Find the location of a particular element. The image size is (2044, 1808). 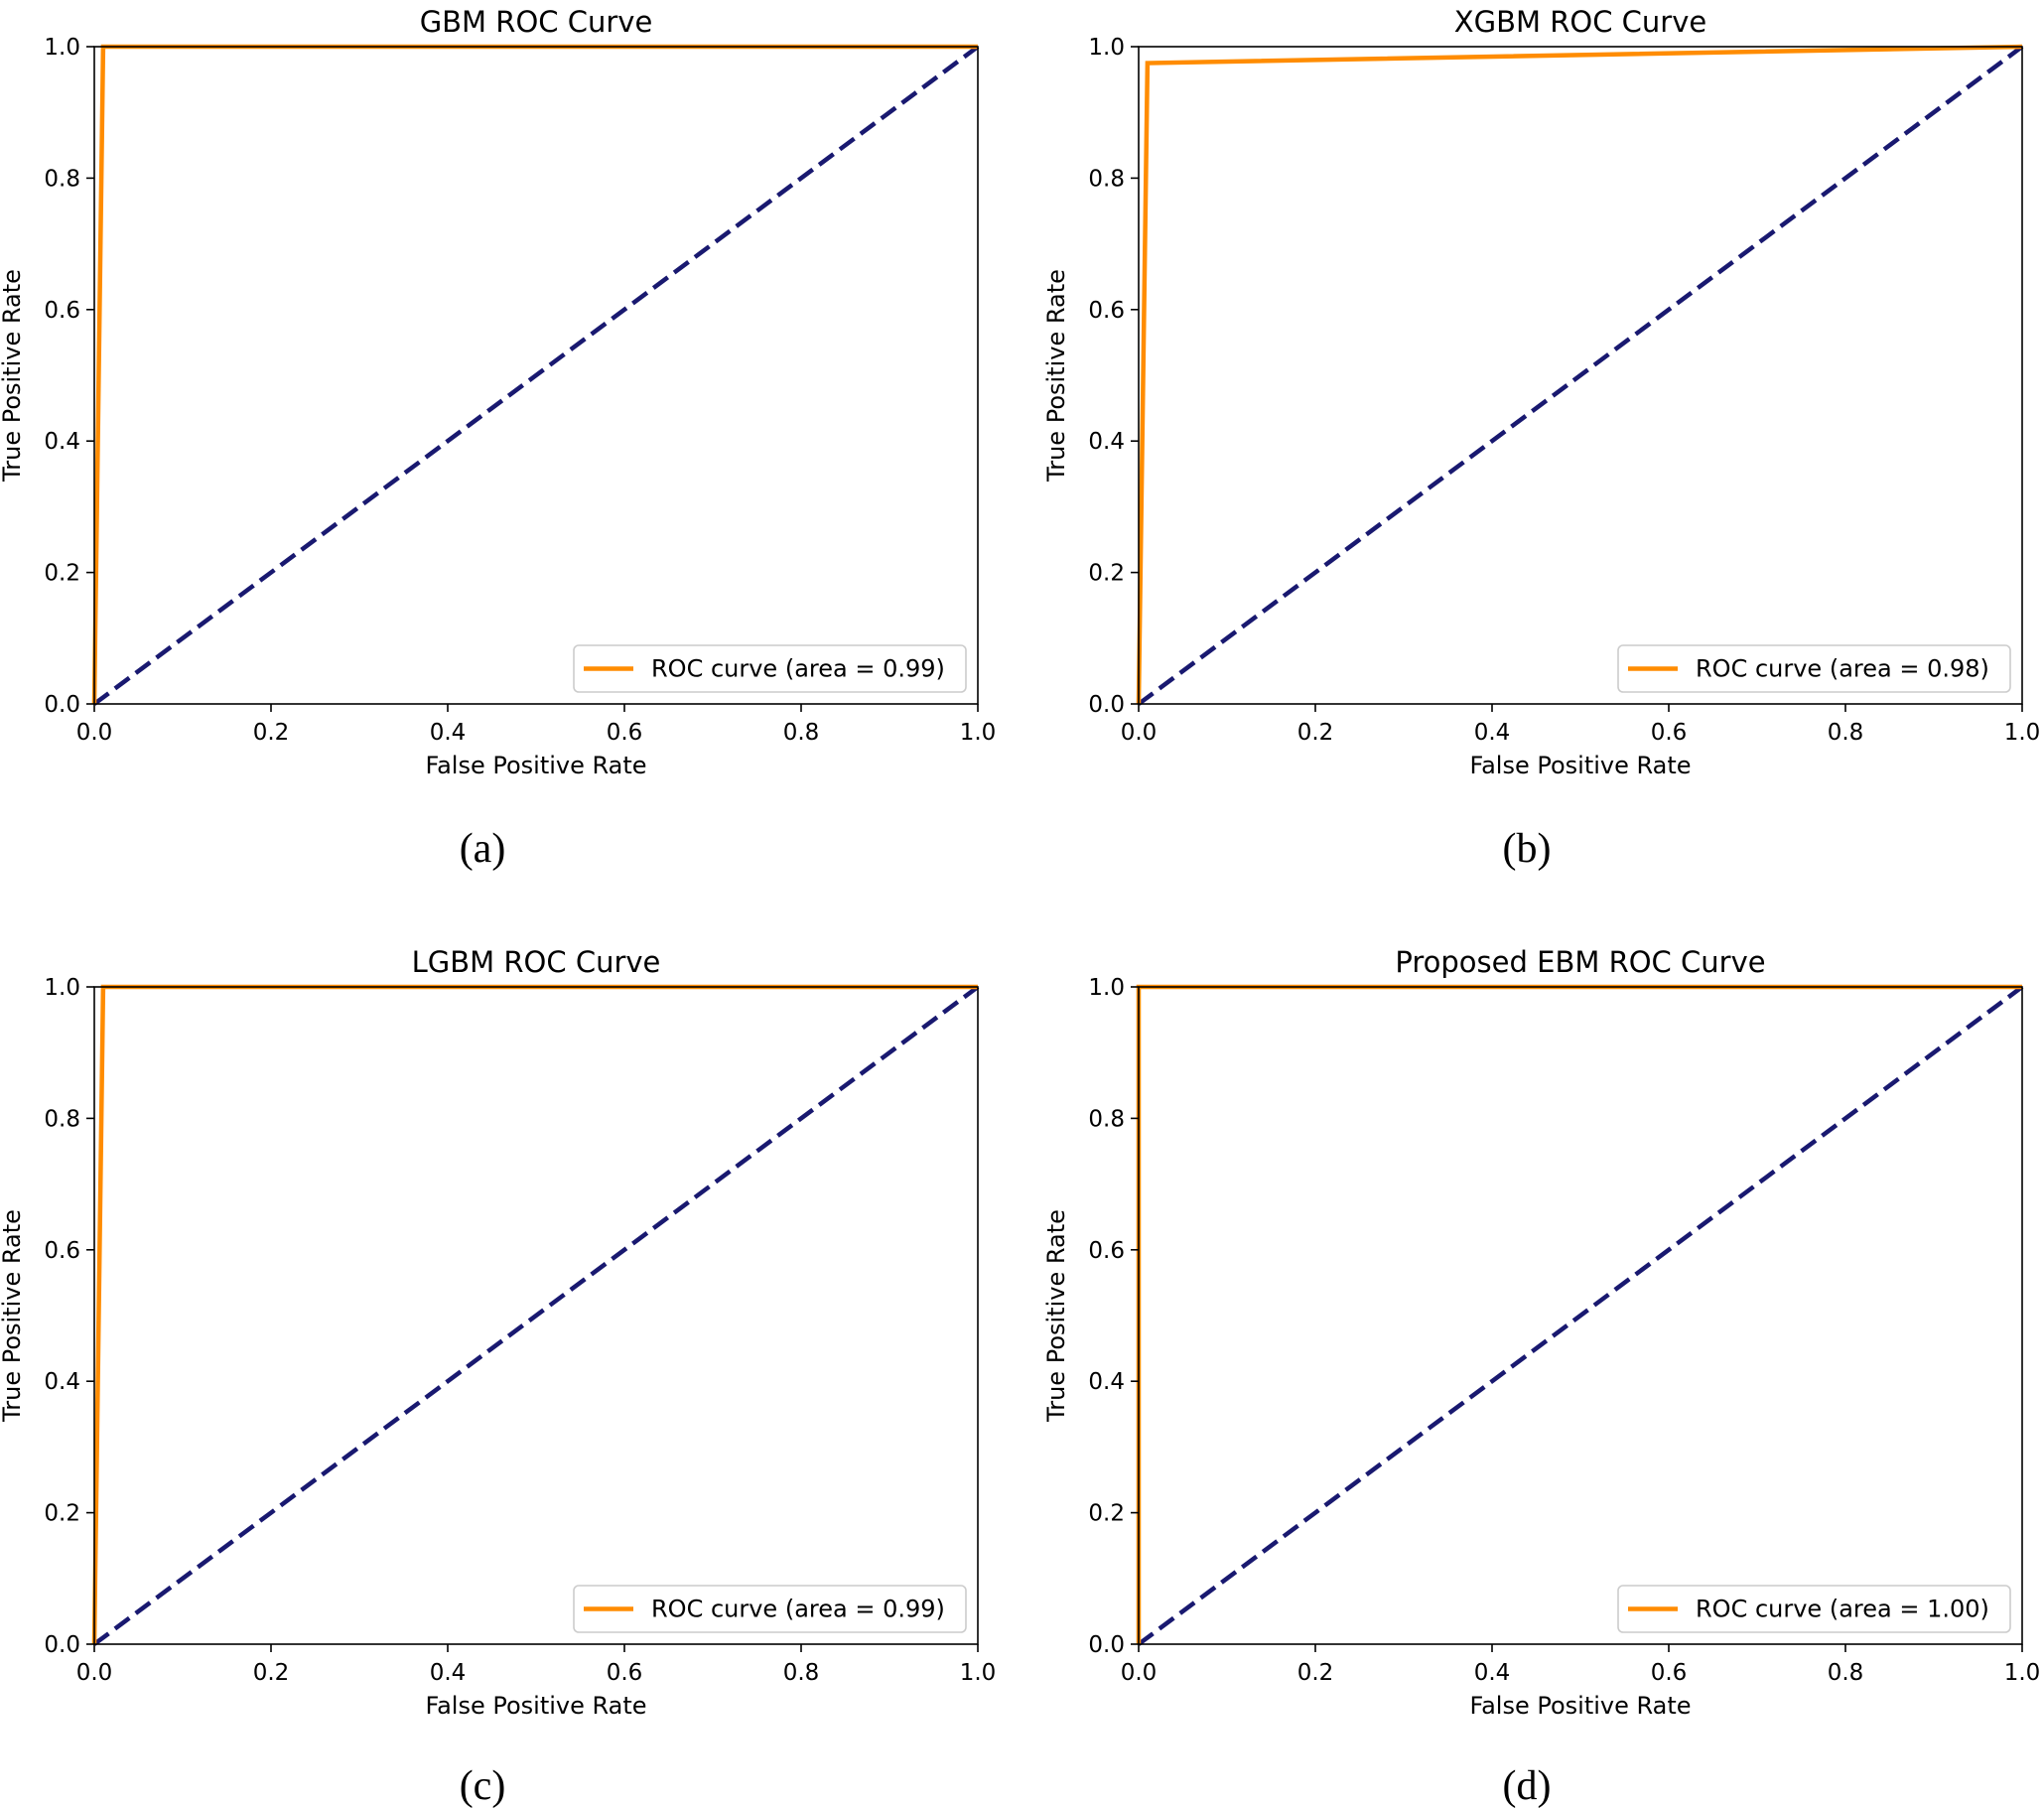

chart-title: Proposed EBM ROC Curve is located at coordinates (1580, 962).